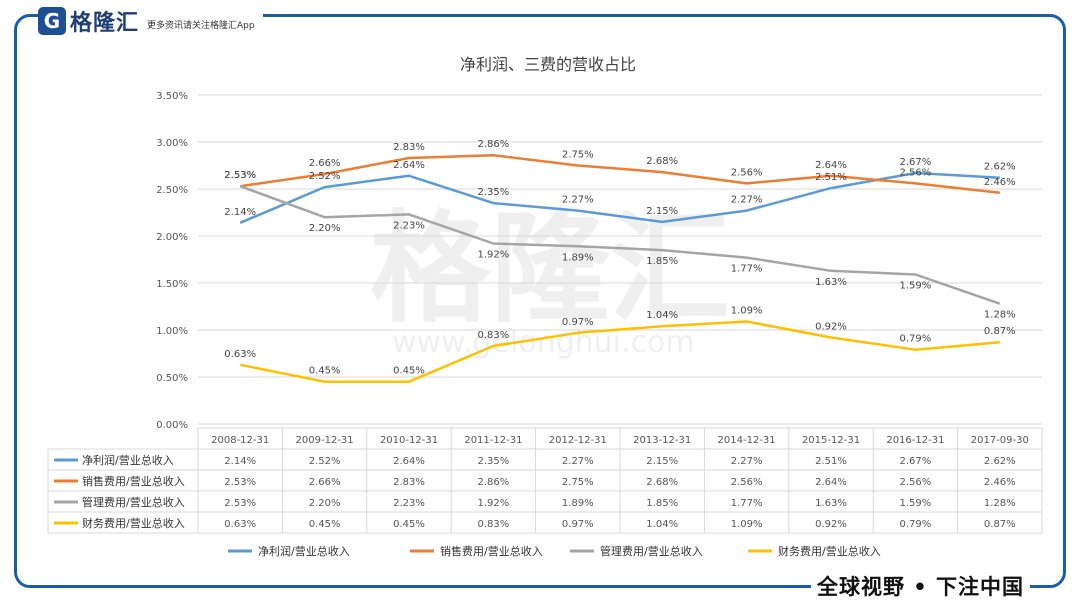 Image resolution: width=1080 pixels, height=605 pixels. Describe the element at coordinates (916, 339) in the screenshot. I see `data-label: 0.79%` at that location.